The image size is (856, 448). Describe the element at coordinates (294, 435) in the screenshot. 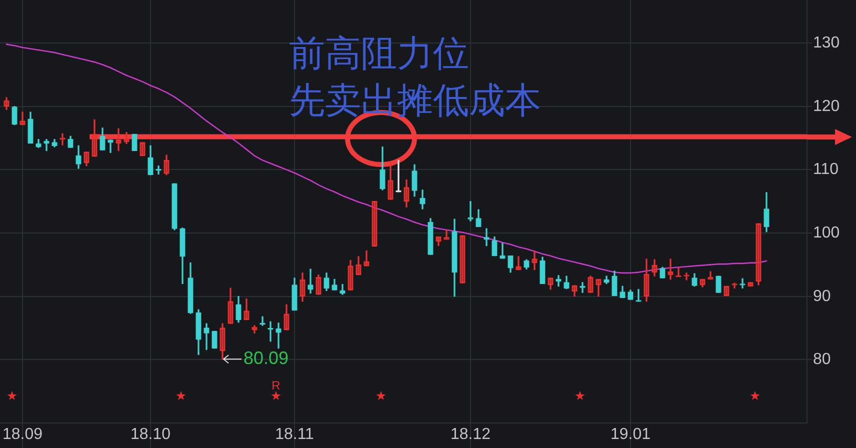

I see `x-tick-label: 18.11` at that location.